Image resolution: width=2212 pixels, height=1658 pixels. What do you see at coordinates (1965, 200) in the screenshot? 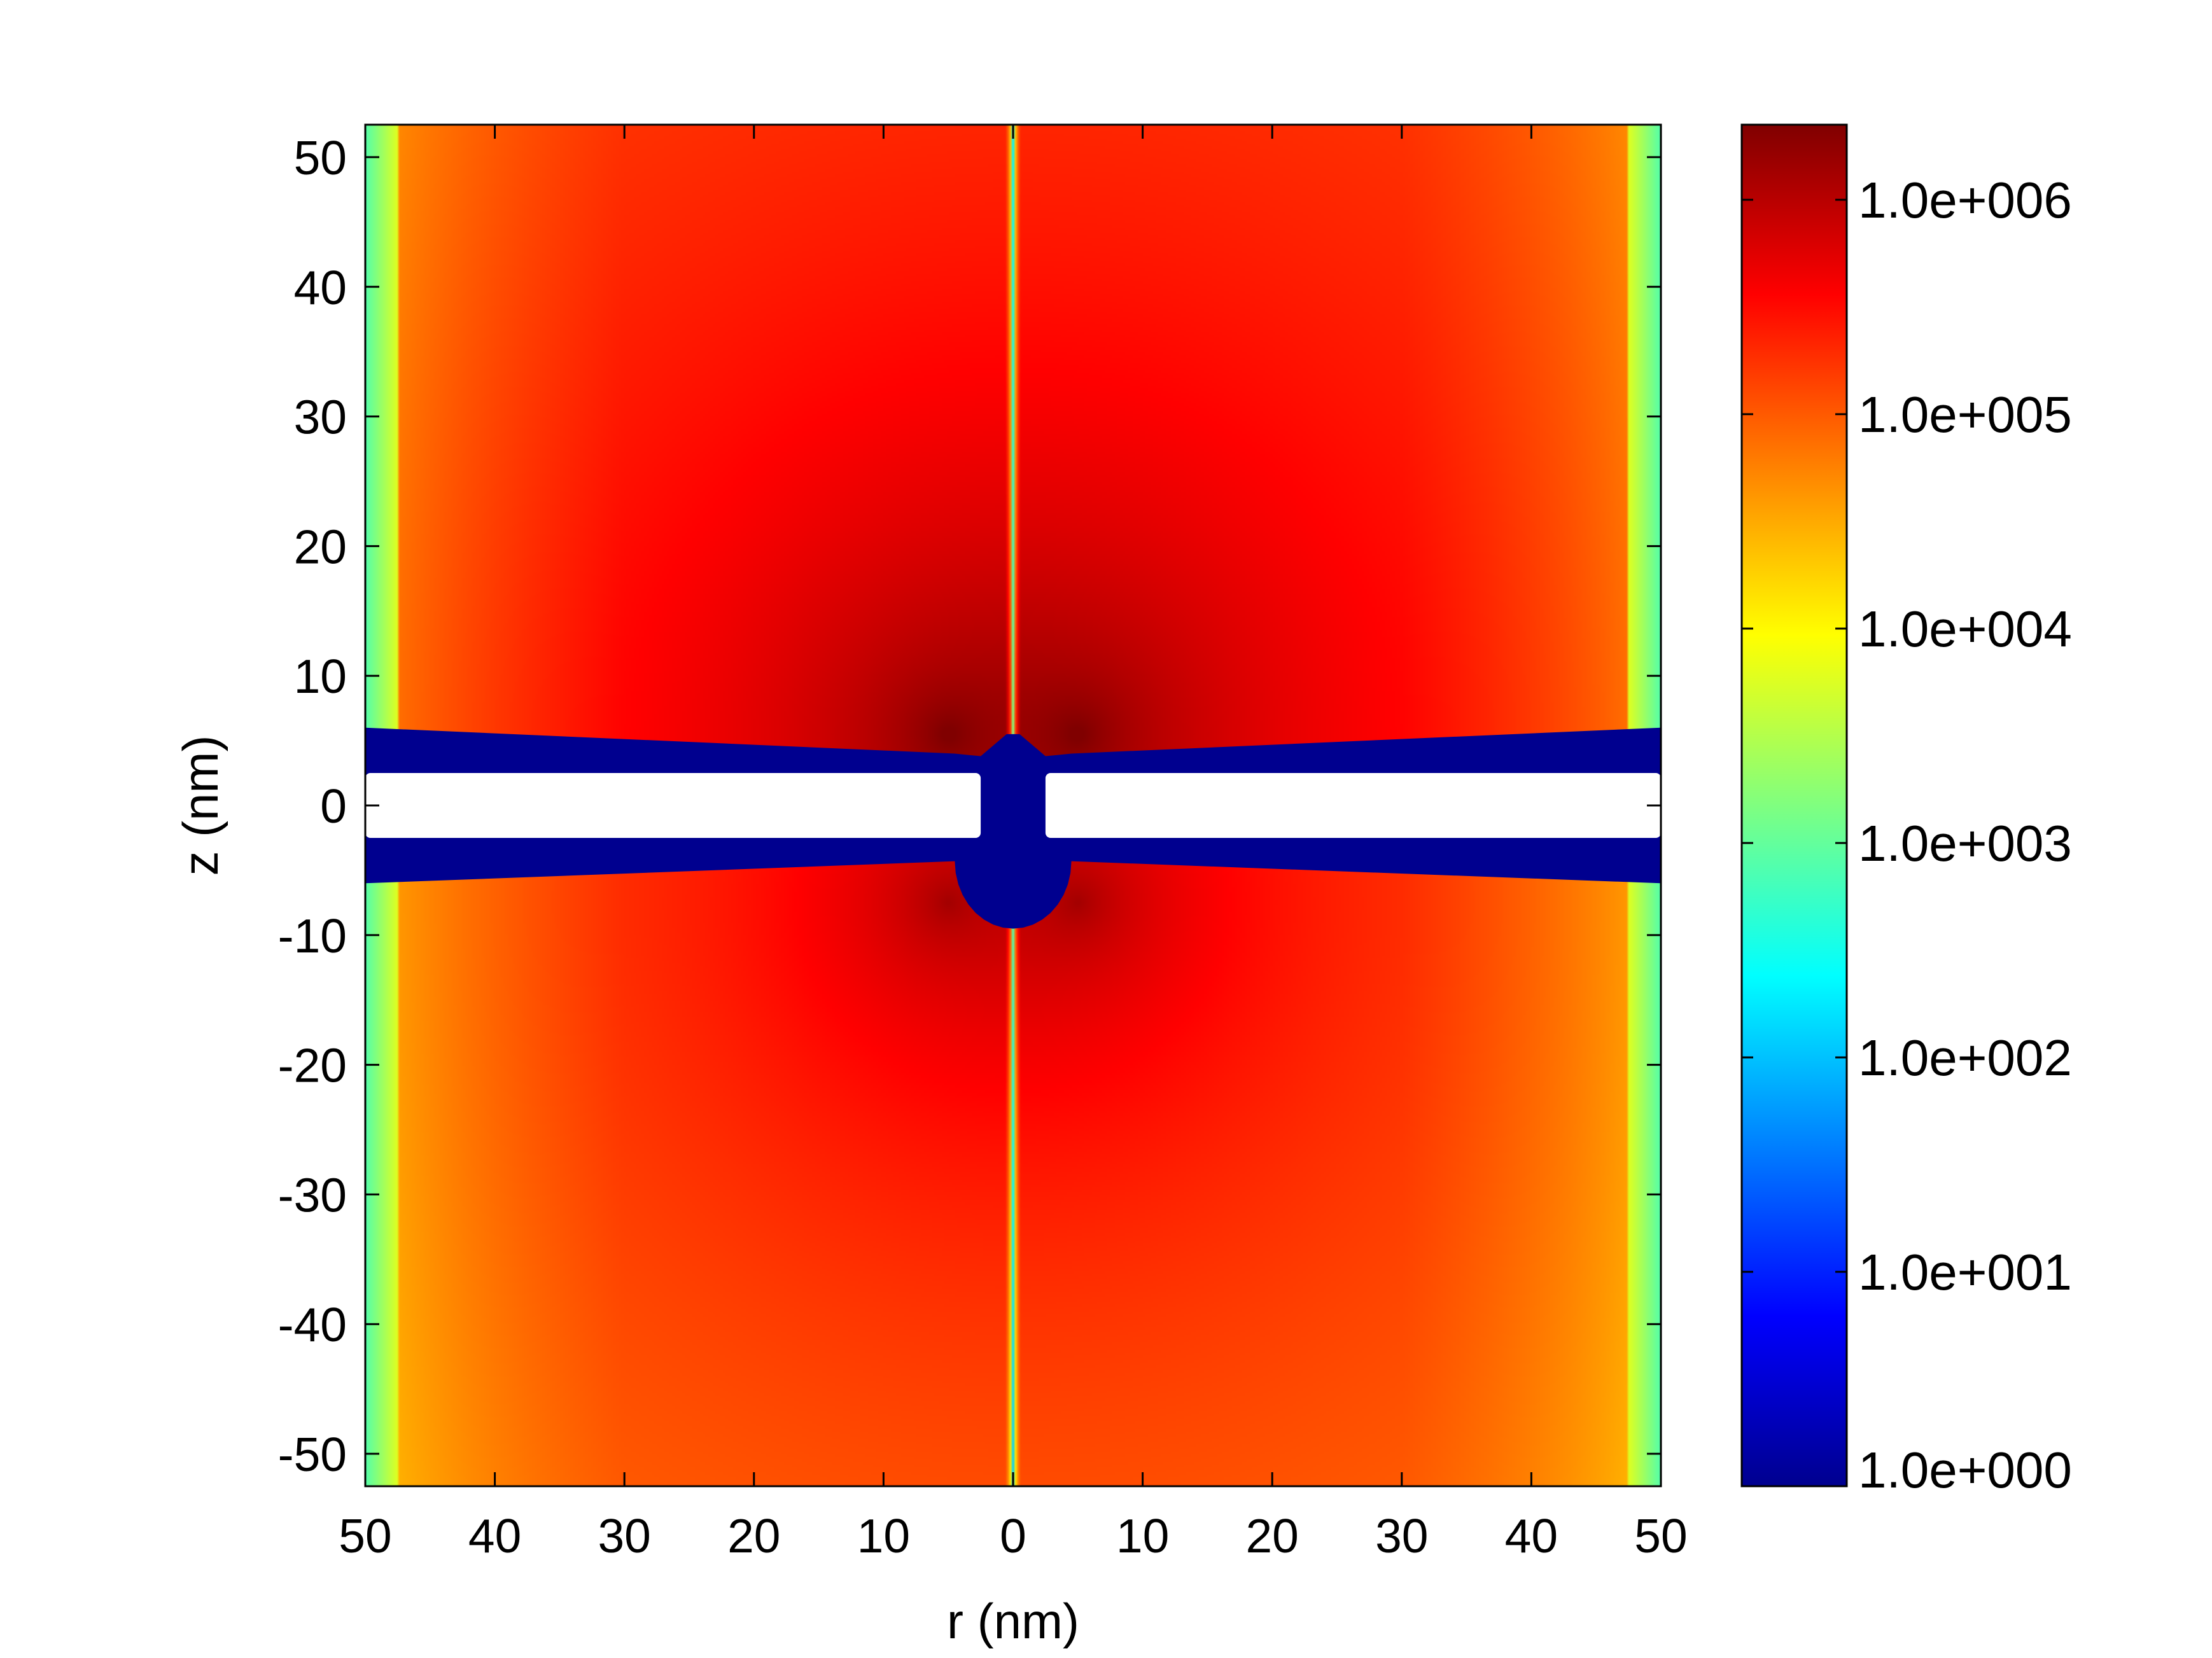
I see `colorbar-tick-label: 1.0e+006` at bounding box center [1965, 200].